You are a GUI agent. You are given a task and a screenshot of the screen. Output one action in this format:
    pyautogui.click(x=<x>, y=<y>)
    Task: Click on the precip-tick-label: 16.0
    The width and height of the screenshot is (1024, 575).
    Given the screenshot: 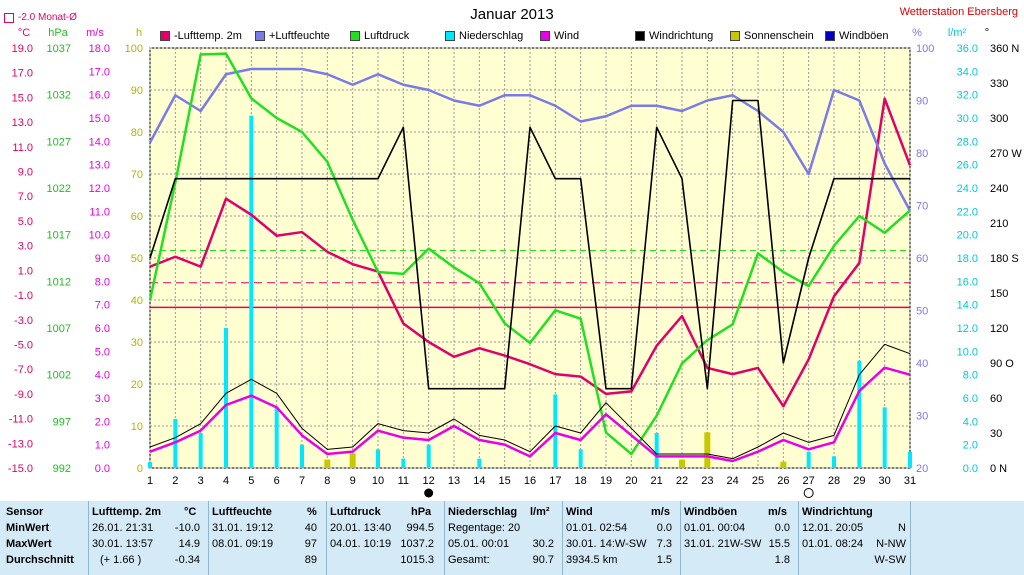 What is the action you would take?
    pyautogui.click(x=967, y=282)
    